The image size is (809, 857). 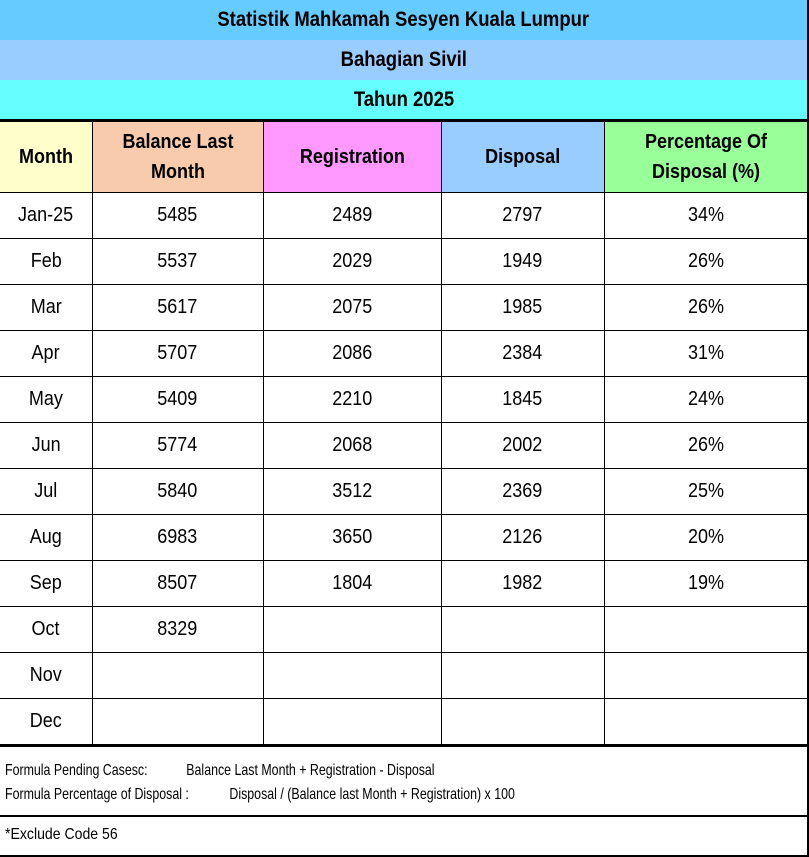 I want to click on header-registration: Registration, so click(x=352, y=157).